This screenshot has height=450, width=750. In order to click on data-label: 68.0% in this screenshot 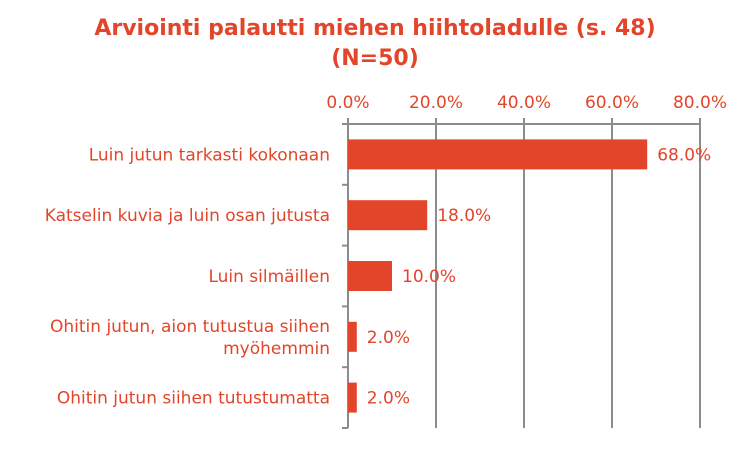, I will do `click(684, 155)`.